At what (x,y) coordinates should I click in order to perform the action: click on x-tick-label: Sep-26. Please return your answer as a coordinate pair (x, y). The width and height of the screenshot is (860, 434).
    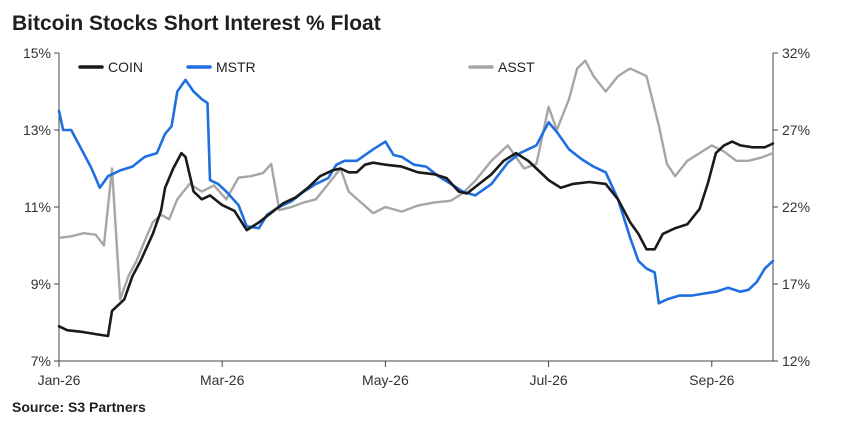
    Looking at the image, I should click on (711, 380).